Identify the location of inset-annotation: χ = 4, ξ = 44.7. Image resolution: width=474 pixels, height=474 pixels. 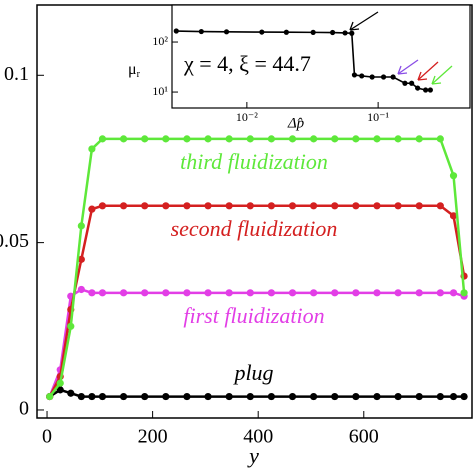
(247, 63).